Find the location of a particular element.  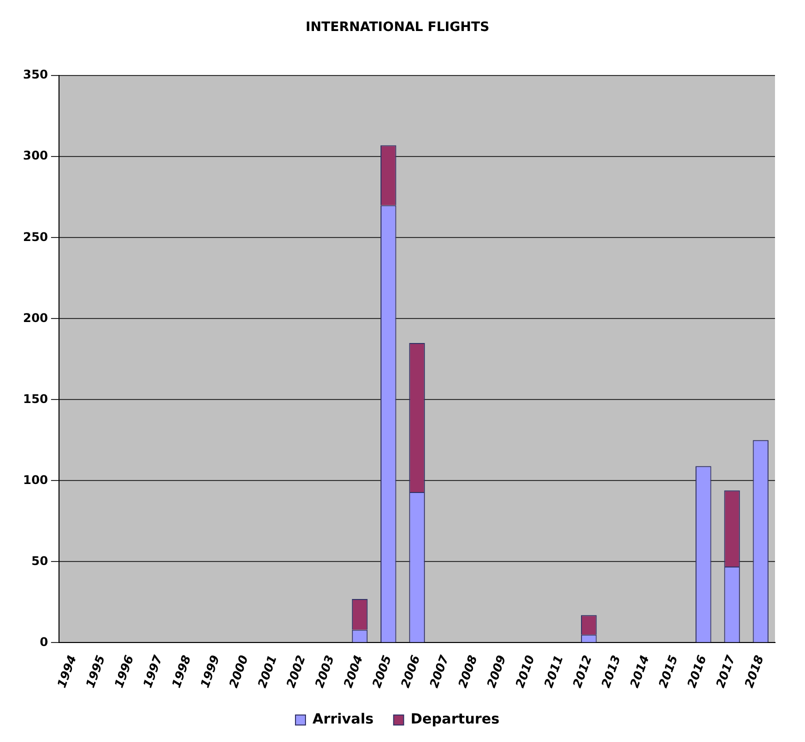

x-tick-label: 2014 is located at coordinates (639, 671).